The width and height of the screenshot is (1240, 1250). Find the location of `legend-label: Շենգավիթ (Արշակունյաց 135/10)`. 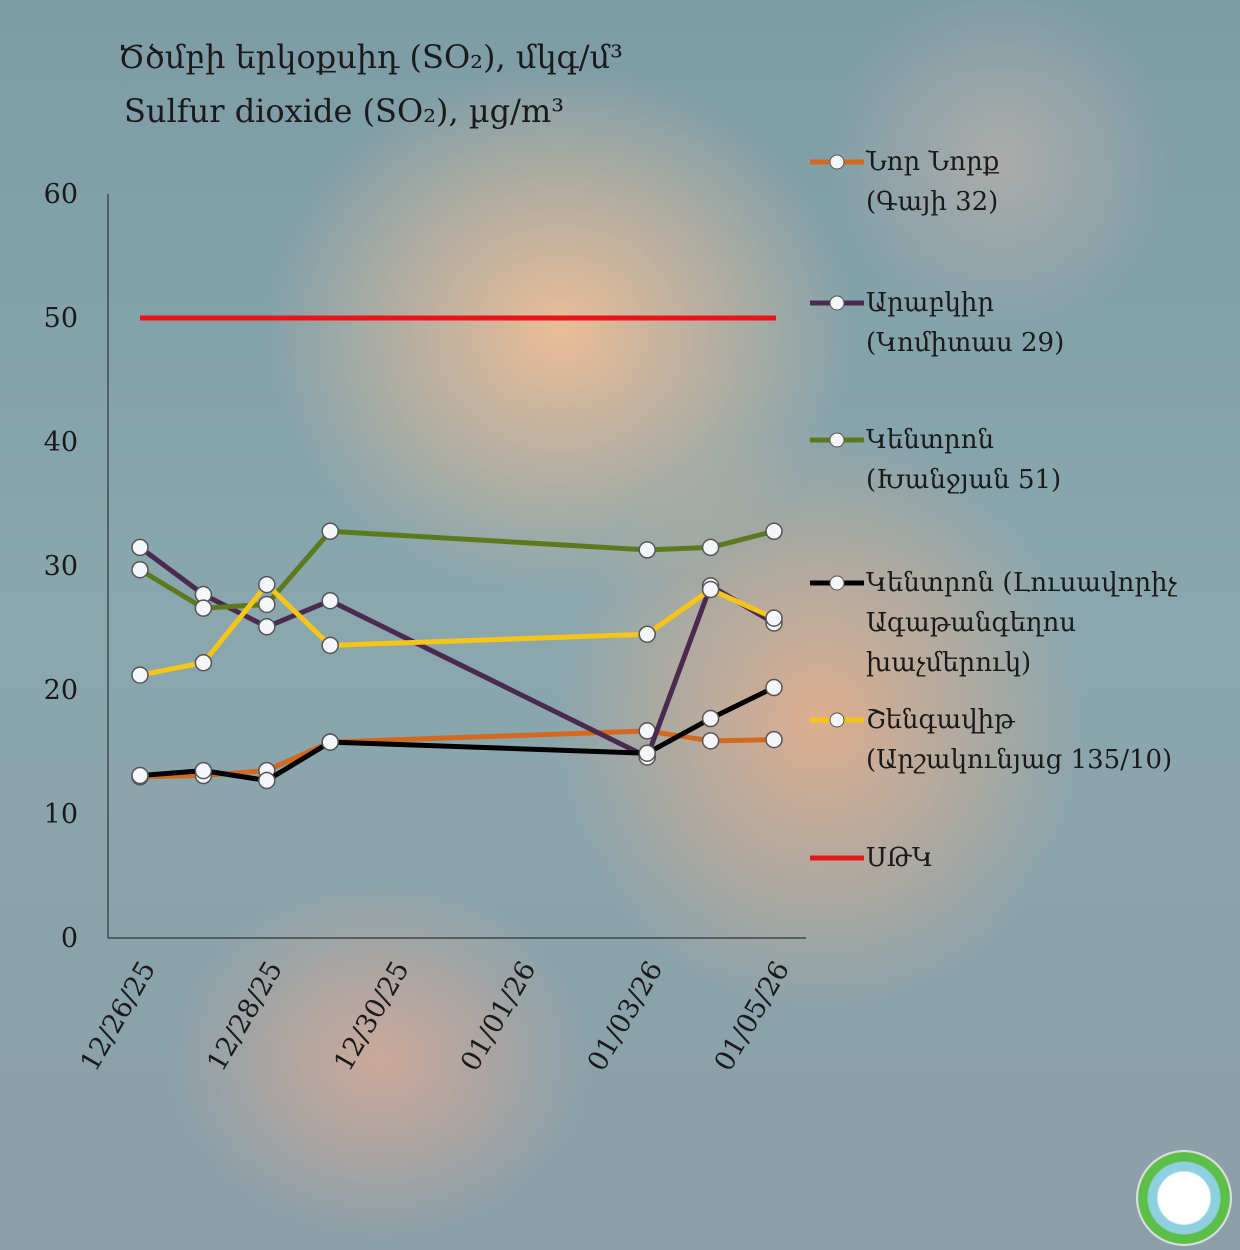

legend-label: Շենգավիթ (Արշակունյաց 135/10) is located at coordinates (1019, 740).